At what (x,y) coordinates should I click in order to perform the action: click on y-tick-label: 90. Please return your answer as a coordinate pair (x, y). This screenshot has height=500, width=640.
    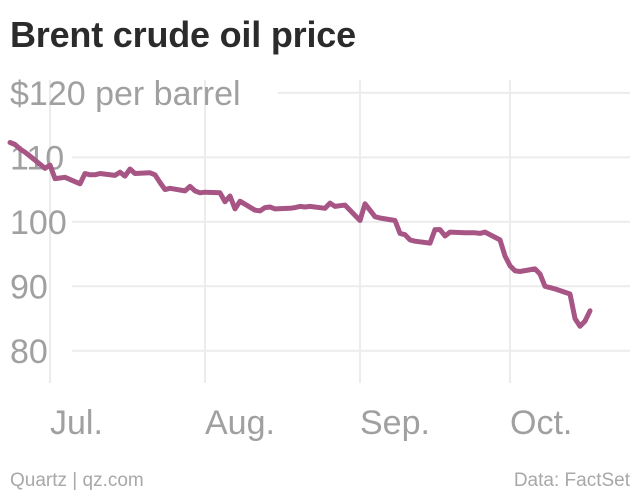
    Looking at the image, I should click on (29, 287).